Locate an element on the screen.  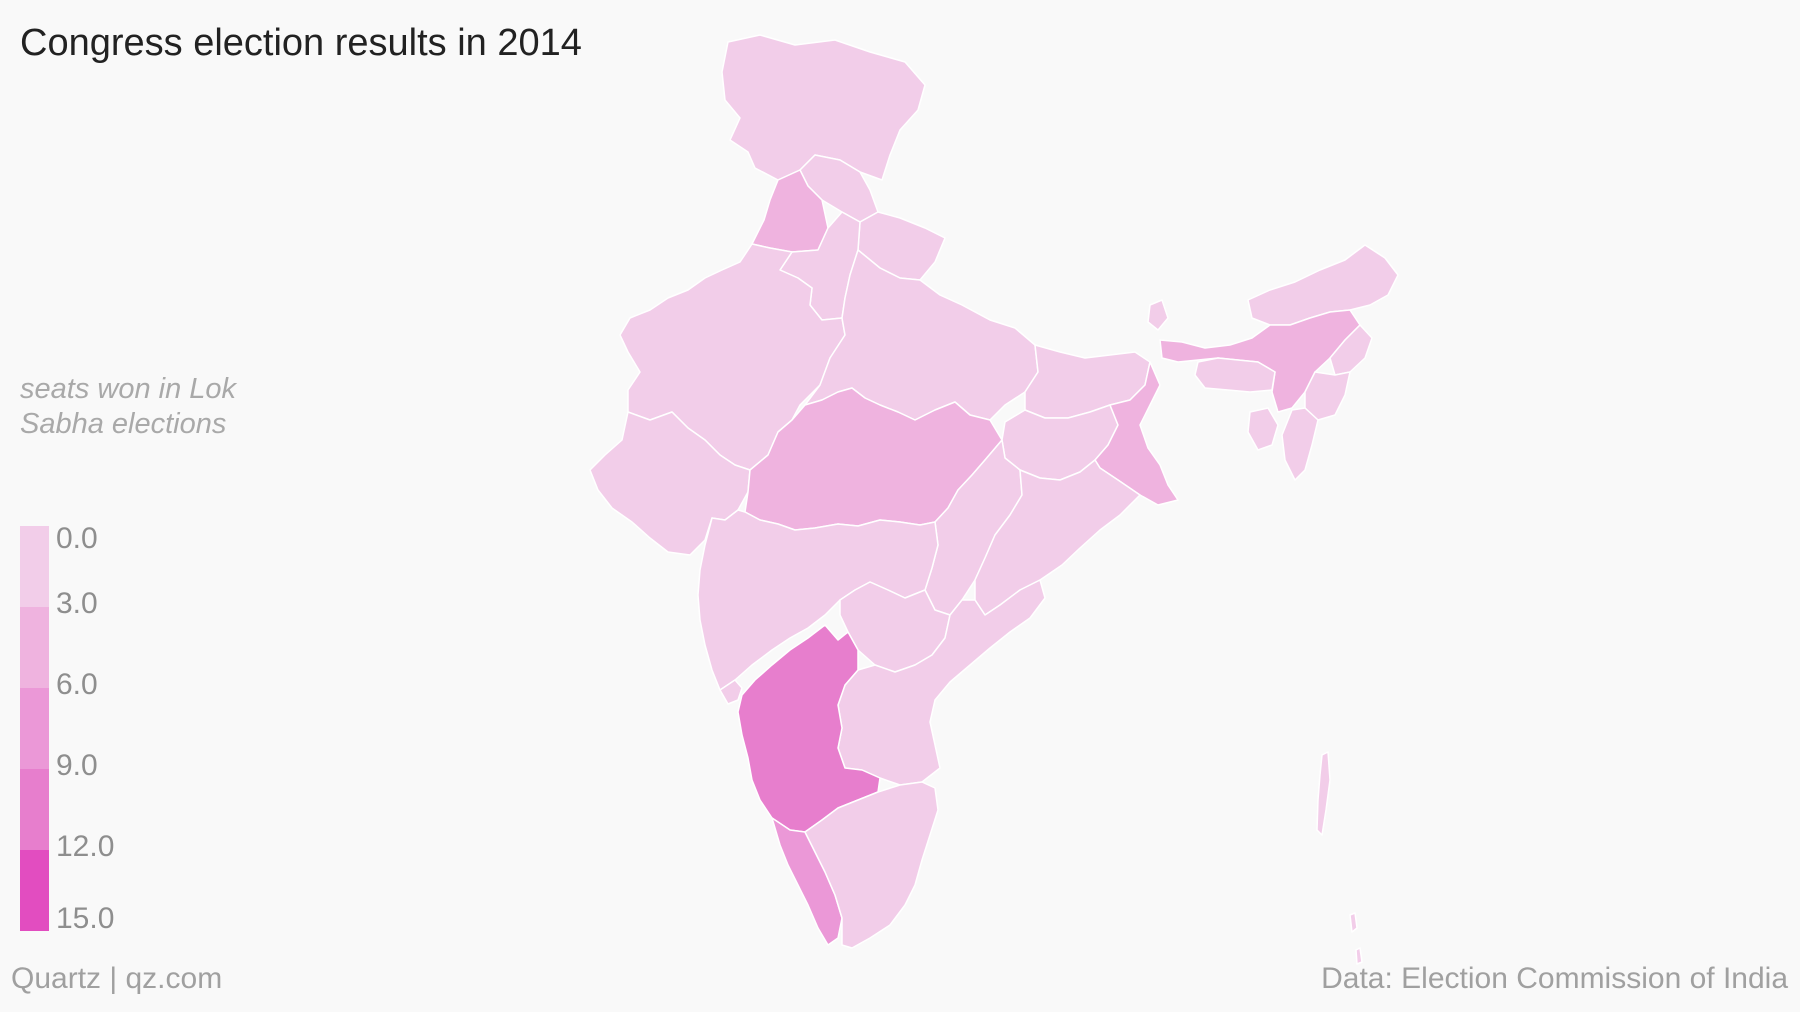
state-odisha is located at coordinates (1057, 537).